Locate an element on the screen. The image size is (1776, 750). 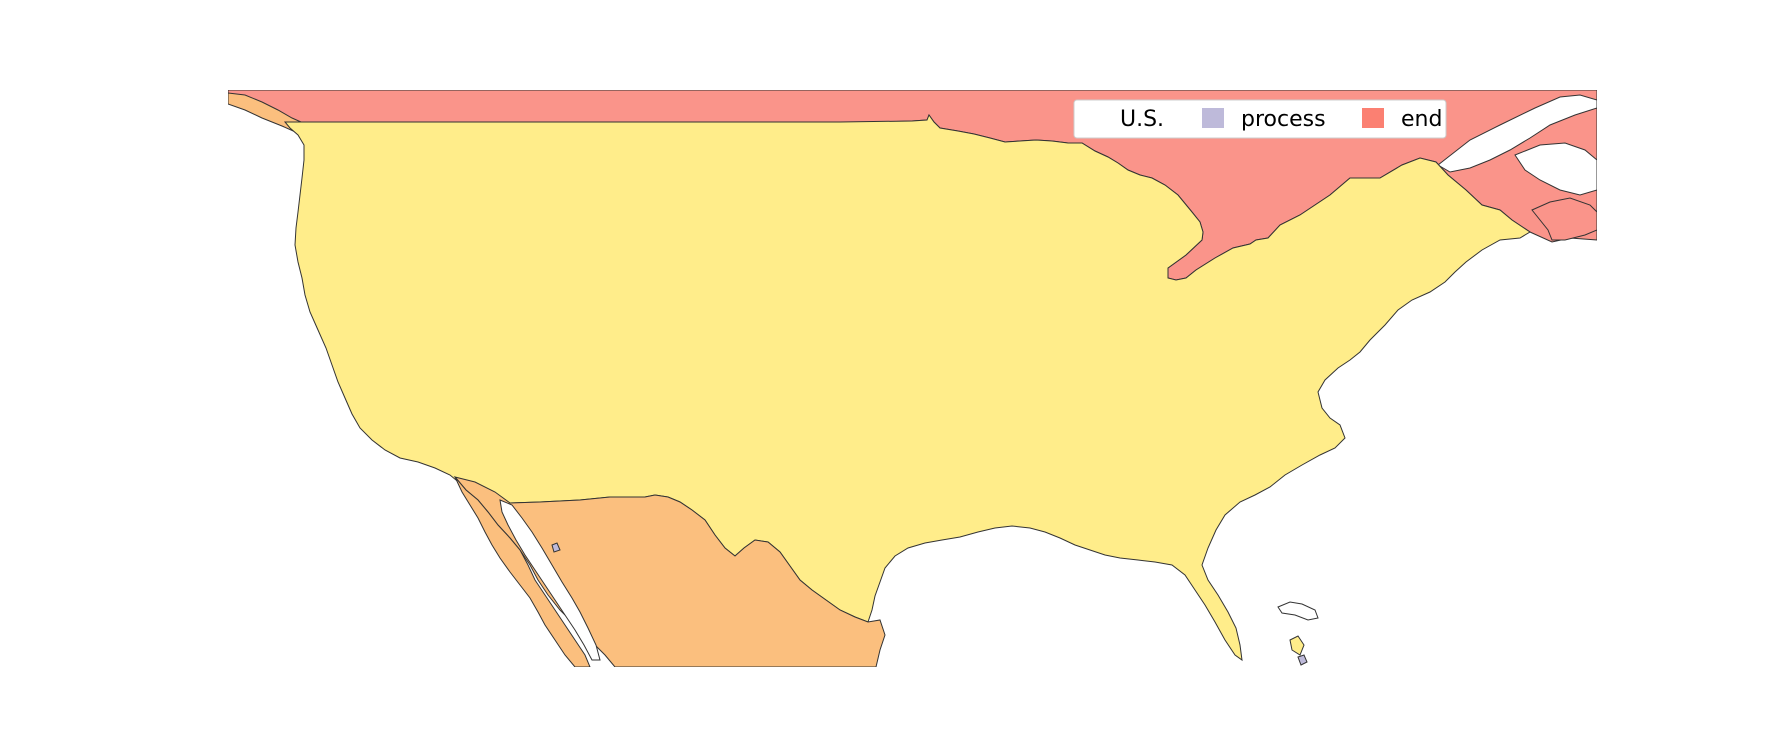
legend-title: U.S. is located at coordinates (1142, 119).